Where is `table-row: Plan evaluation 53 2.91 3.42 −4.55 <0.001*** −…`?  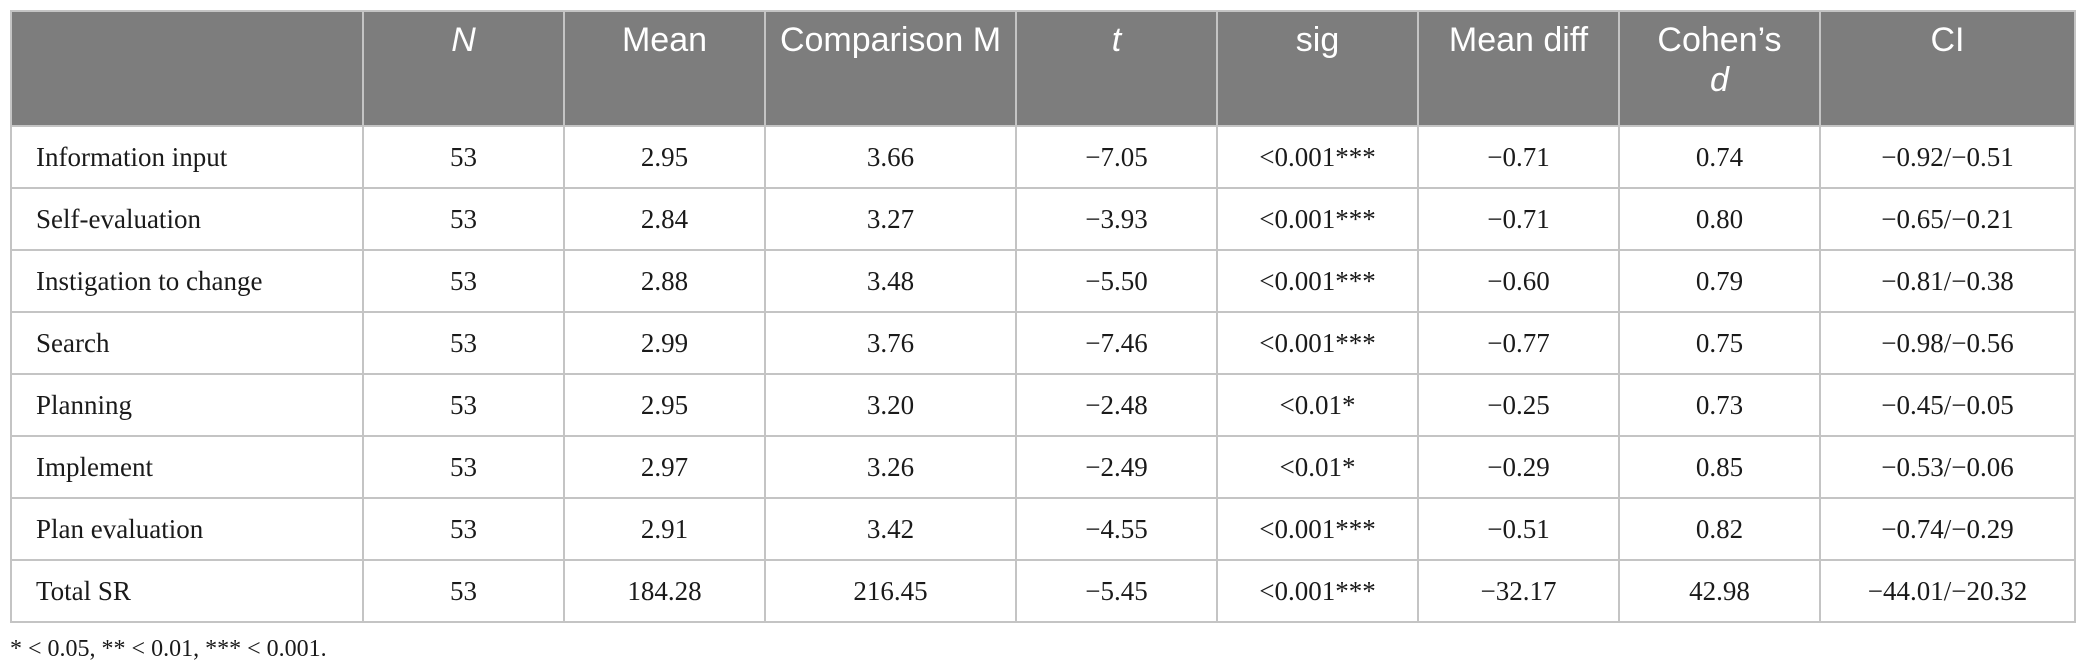 table-row: Plan evaluation 53 2.91 3.42 −4.55 <0.001*** −… is located at coordinates (1043, 529).